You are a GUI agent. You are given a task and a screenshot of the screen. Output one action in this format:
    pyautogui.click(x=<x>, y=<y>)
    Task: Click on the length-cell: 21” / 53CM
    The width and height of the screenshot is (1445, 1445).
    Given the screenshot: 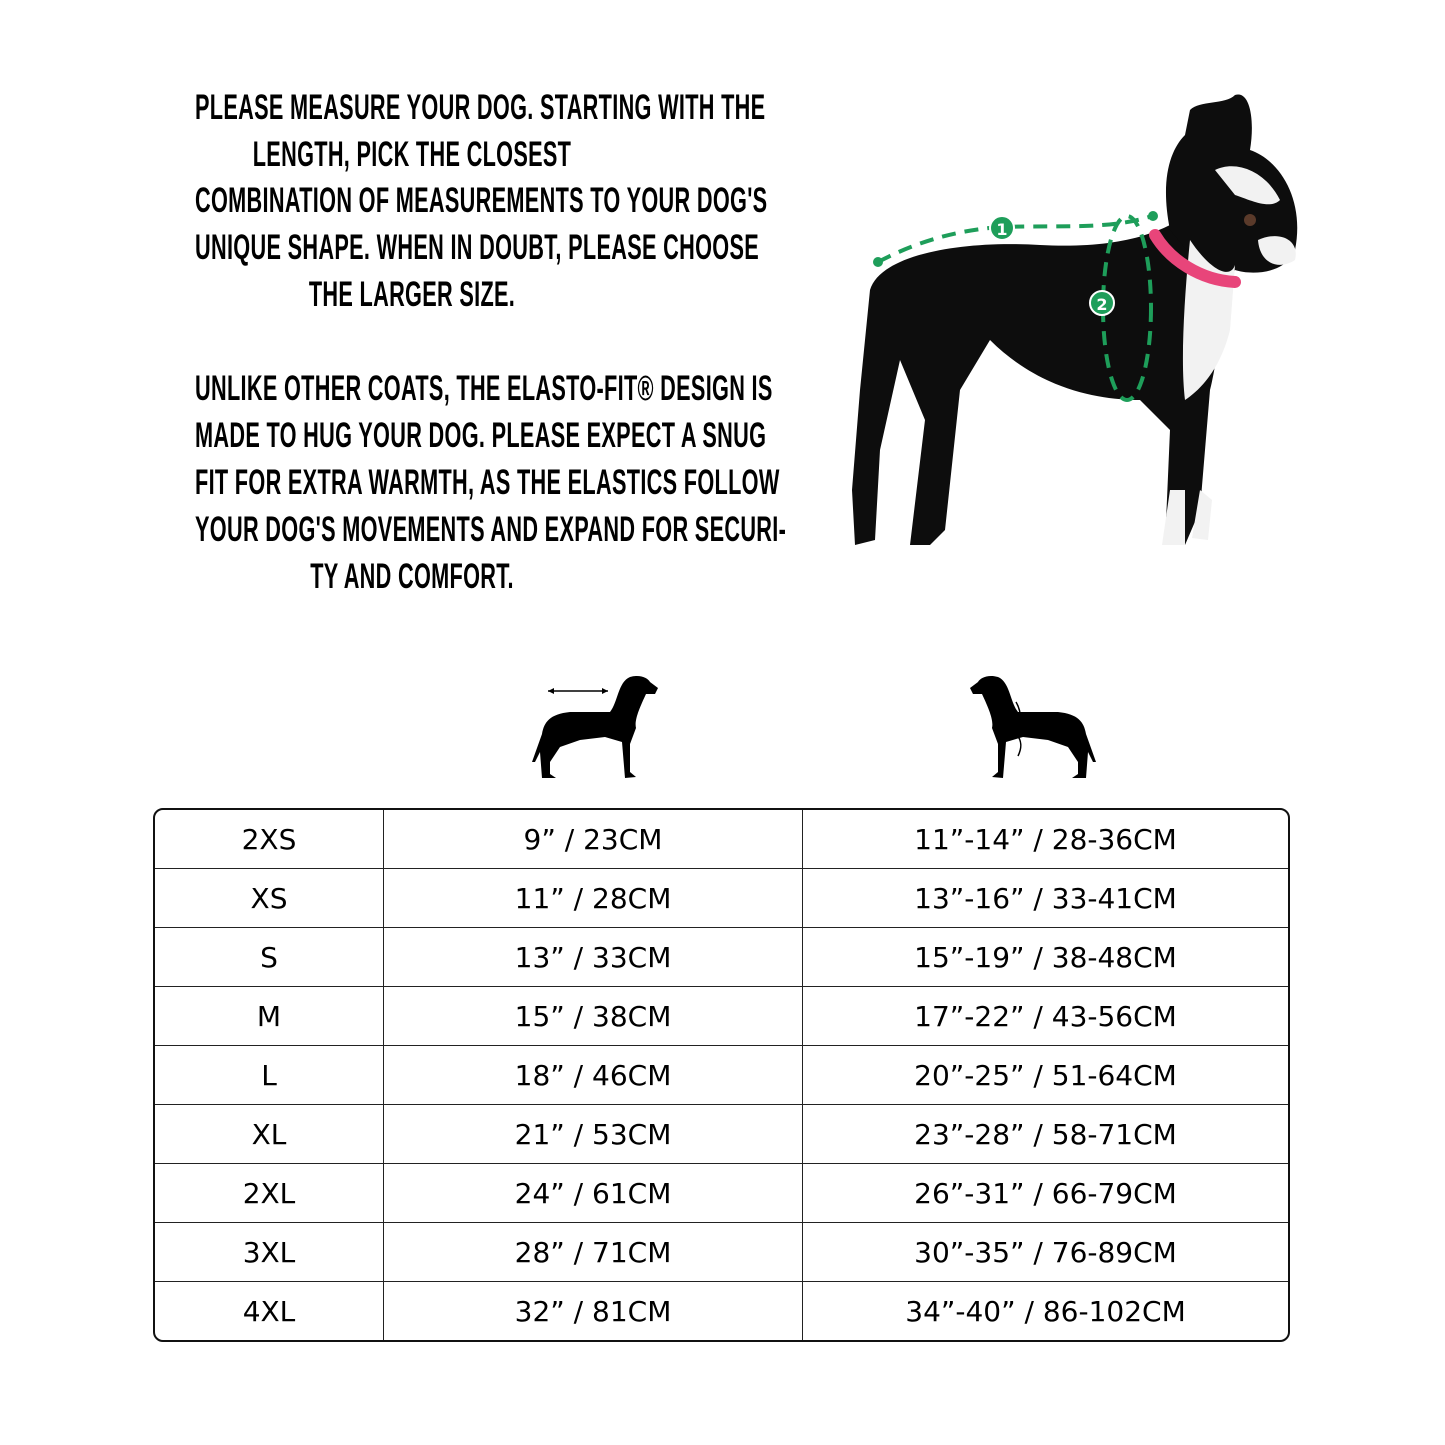 What is the action you would take?
    pyautogui.click(x=593, y=1134)
    